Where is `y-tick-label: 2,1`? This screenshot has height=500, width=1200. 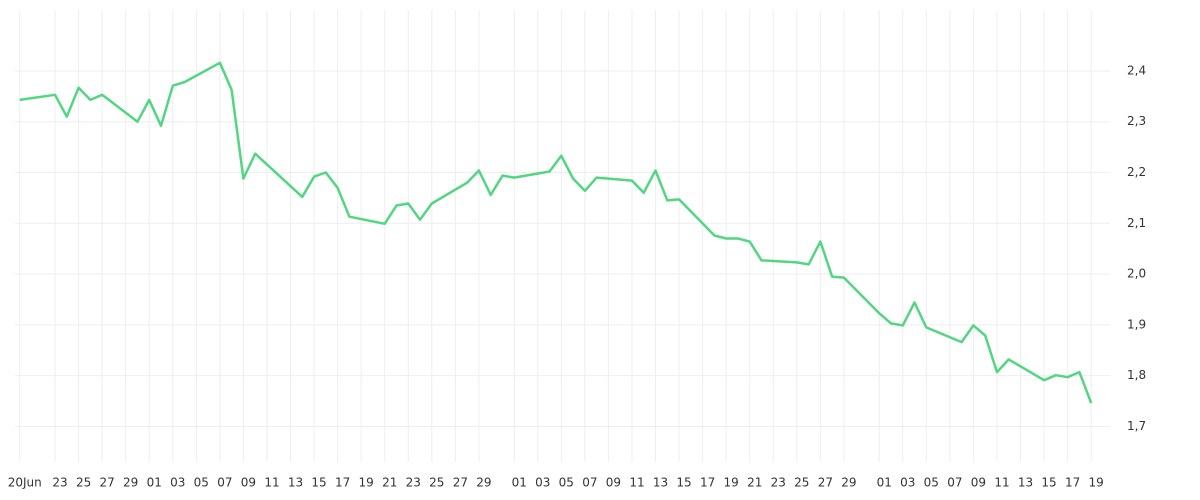 y-tick-label: 2,1 is located at coordinates (1136, 223).